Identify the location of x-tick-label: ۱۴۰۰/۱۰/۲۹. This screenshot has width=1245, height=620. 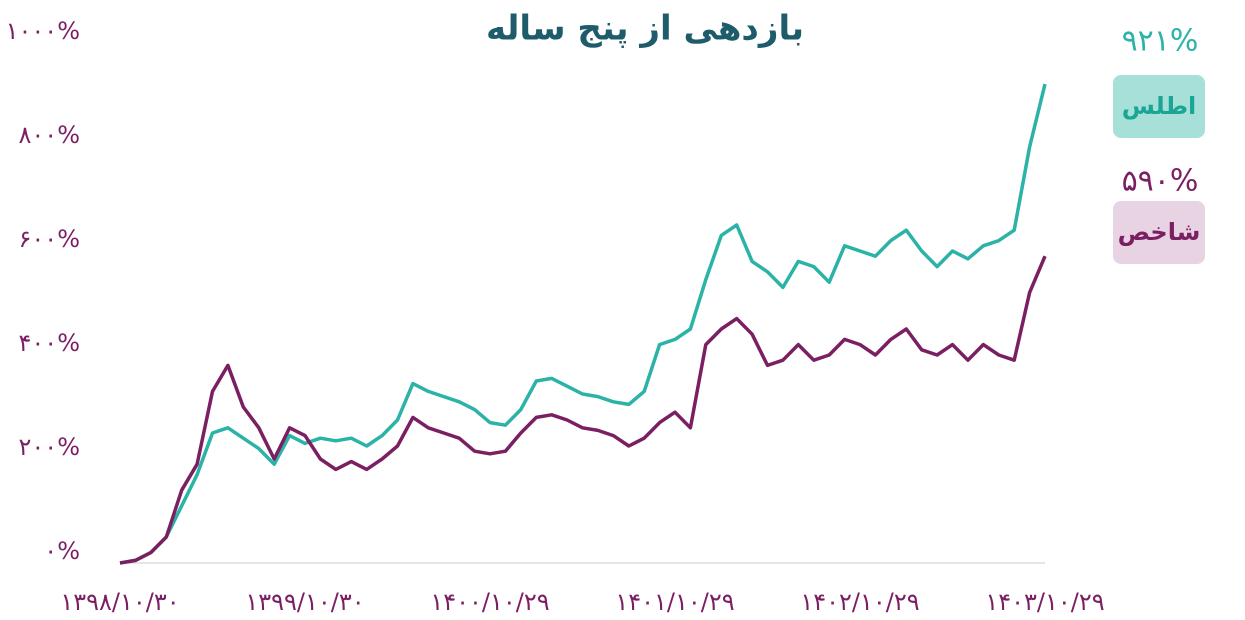
(489, 602).